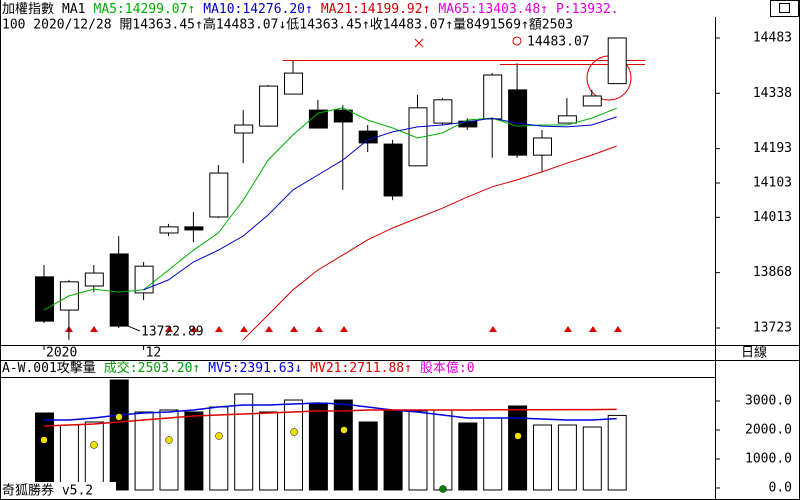  What do you see at coordinates (361, 368) in the screenshot?
I see `legend-entry: MV21:2711.88↑` at bounding box center [361, 368].